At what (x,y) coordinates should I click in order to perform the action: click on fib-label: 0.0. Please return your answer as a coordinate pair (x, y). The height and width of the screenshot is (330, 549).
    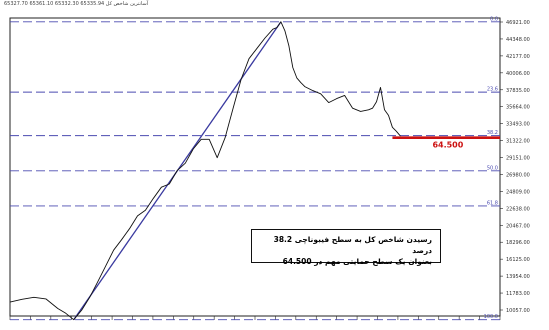
    Looking at the image, I should click on (494, 19).